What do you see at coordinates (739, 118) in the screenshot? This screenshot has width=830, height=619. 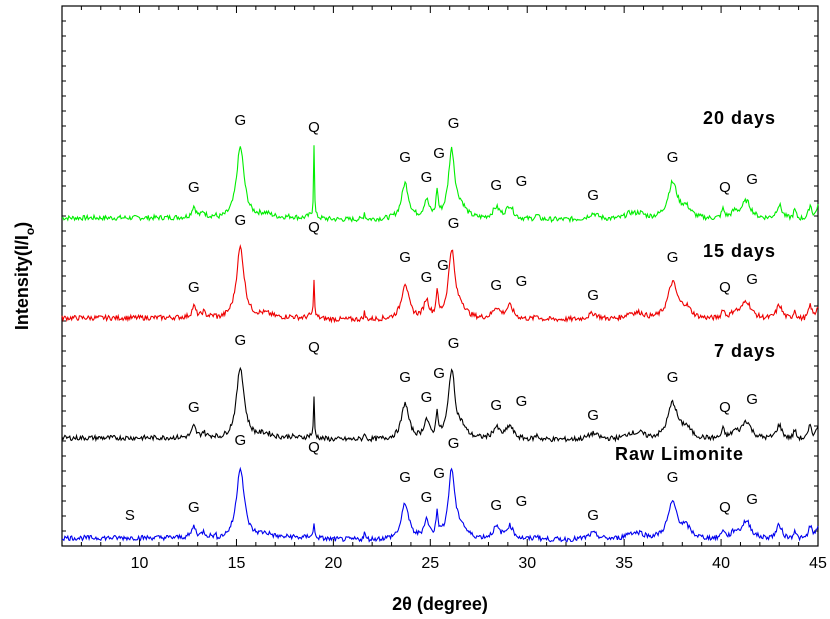 I see `series-name: 20 days` at bounding box center [739, 118].